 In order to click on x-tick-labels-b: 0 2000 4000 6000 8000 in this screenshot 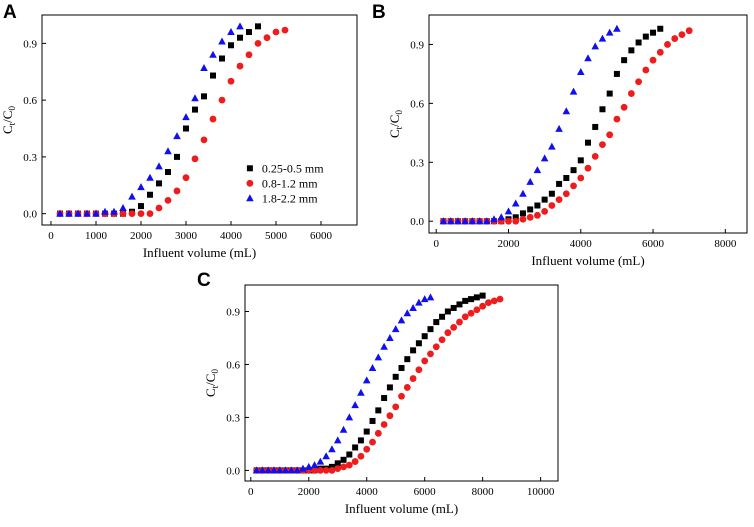, I will do `click(584, 244)`.